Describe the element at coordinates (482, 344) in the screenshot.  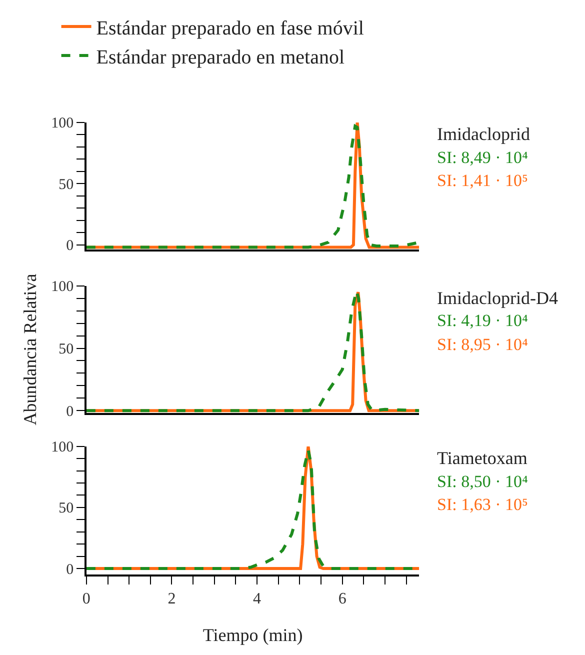
I see `text: SI: 8,95 · 10⁴` at that location.